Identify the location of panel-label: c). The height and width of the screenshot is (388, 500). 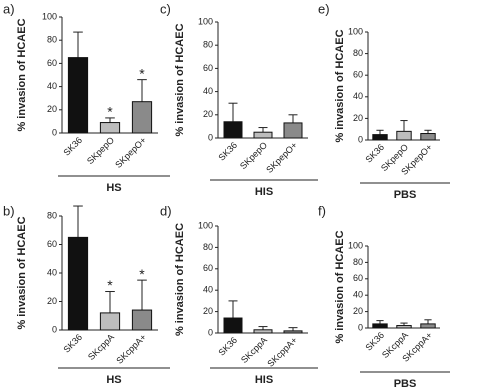
(165, 8).